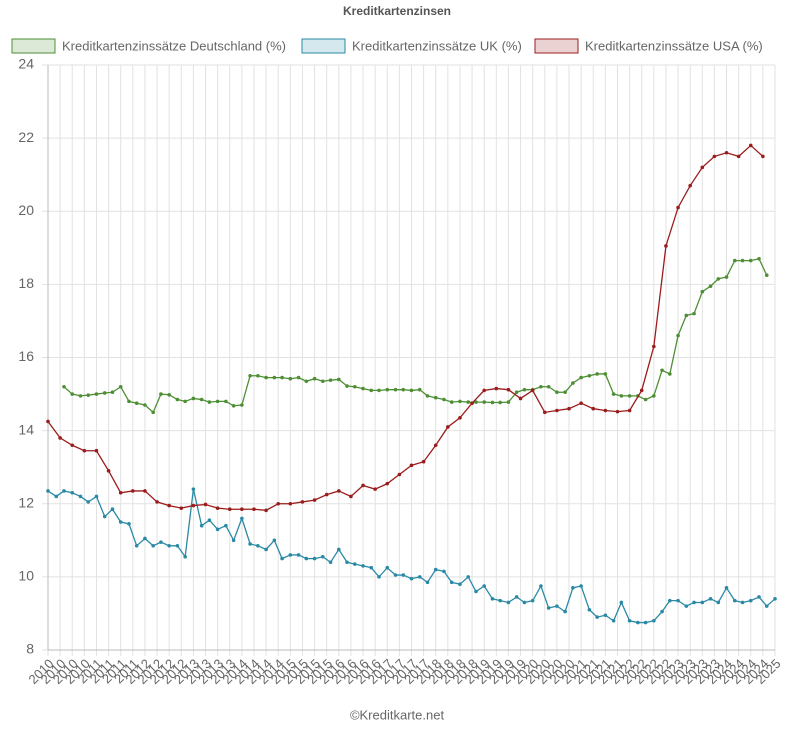  I want to click on y-tick-label: 20, so click(26, 210).